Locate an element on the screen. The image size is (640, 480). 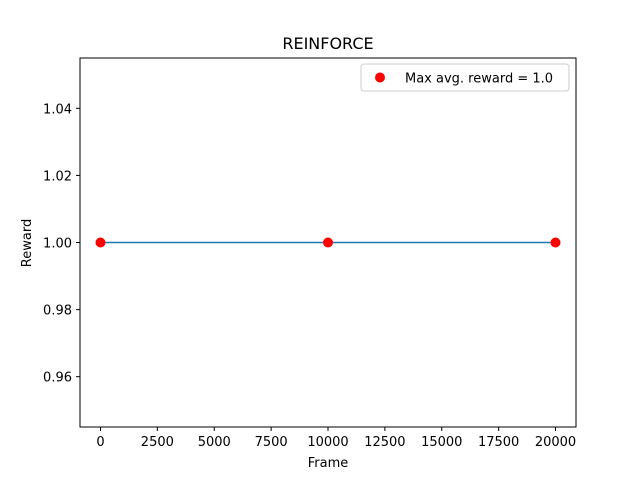
y-tick-label: 1.00 is located at coordinates (57, 244).